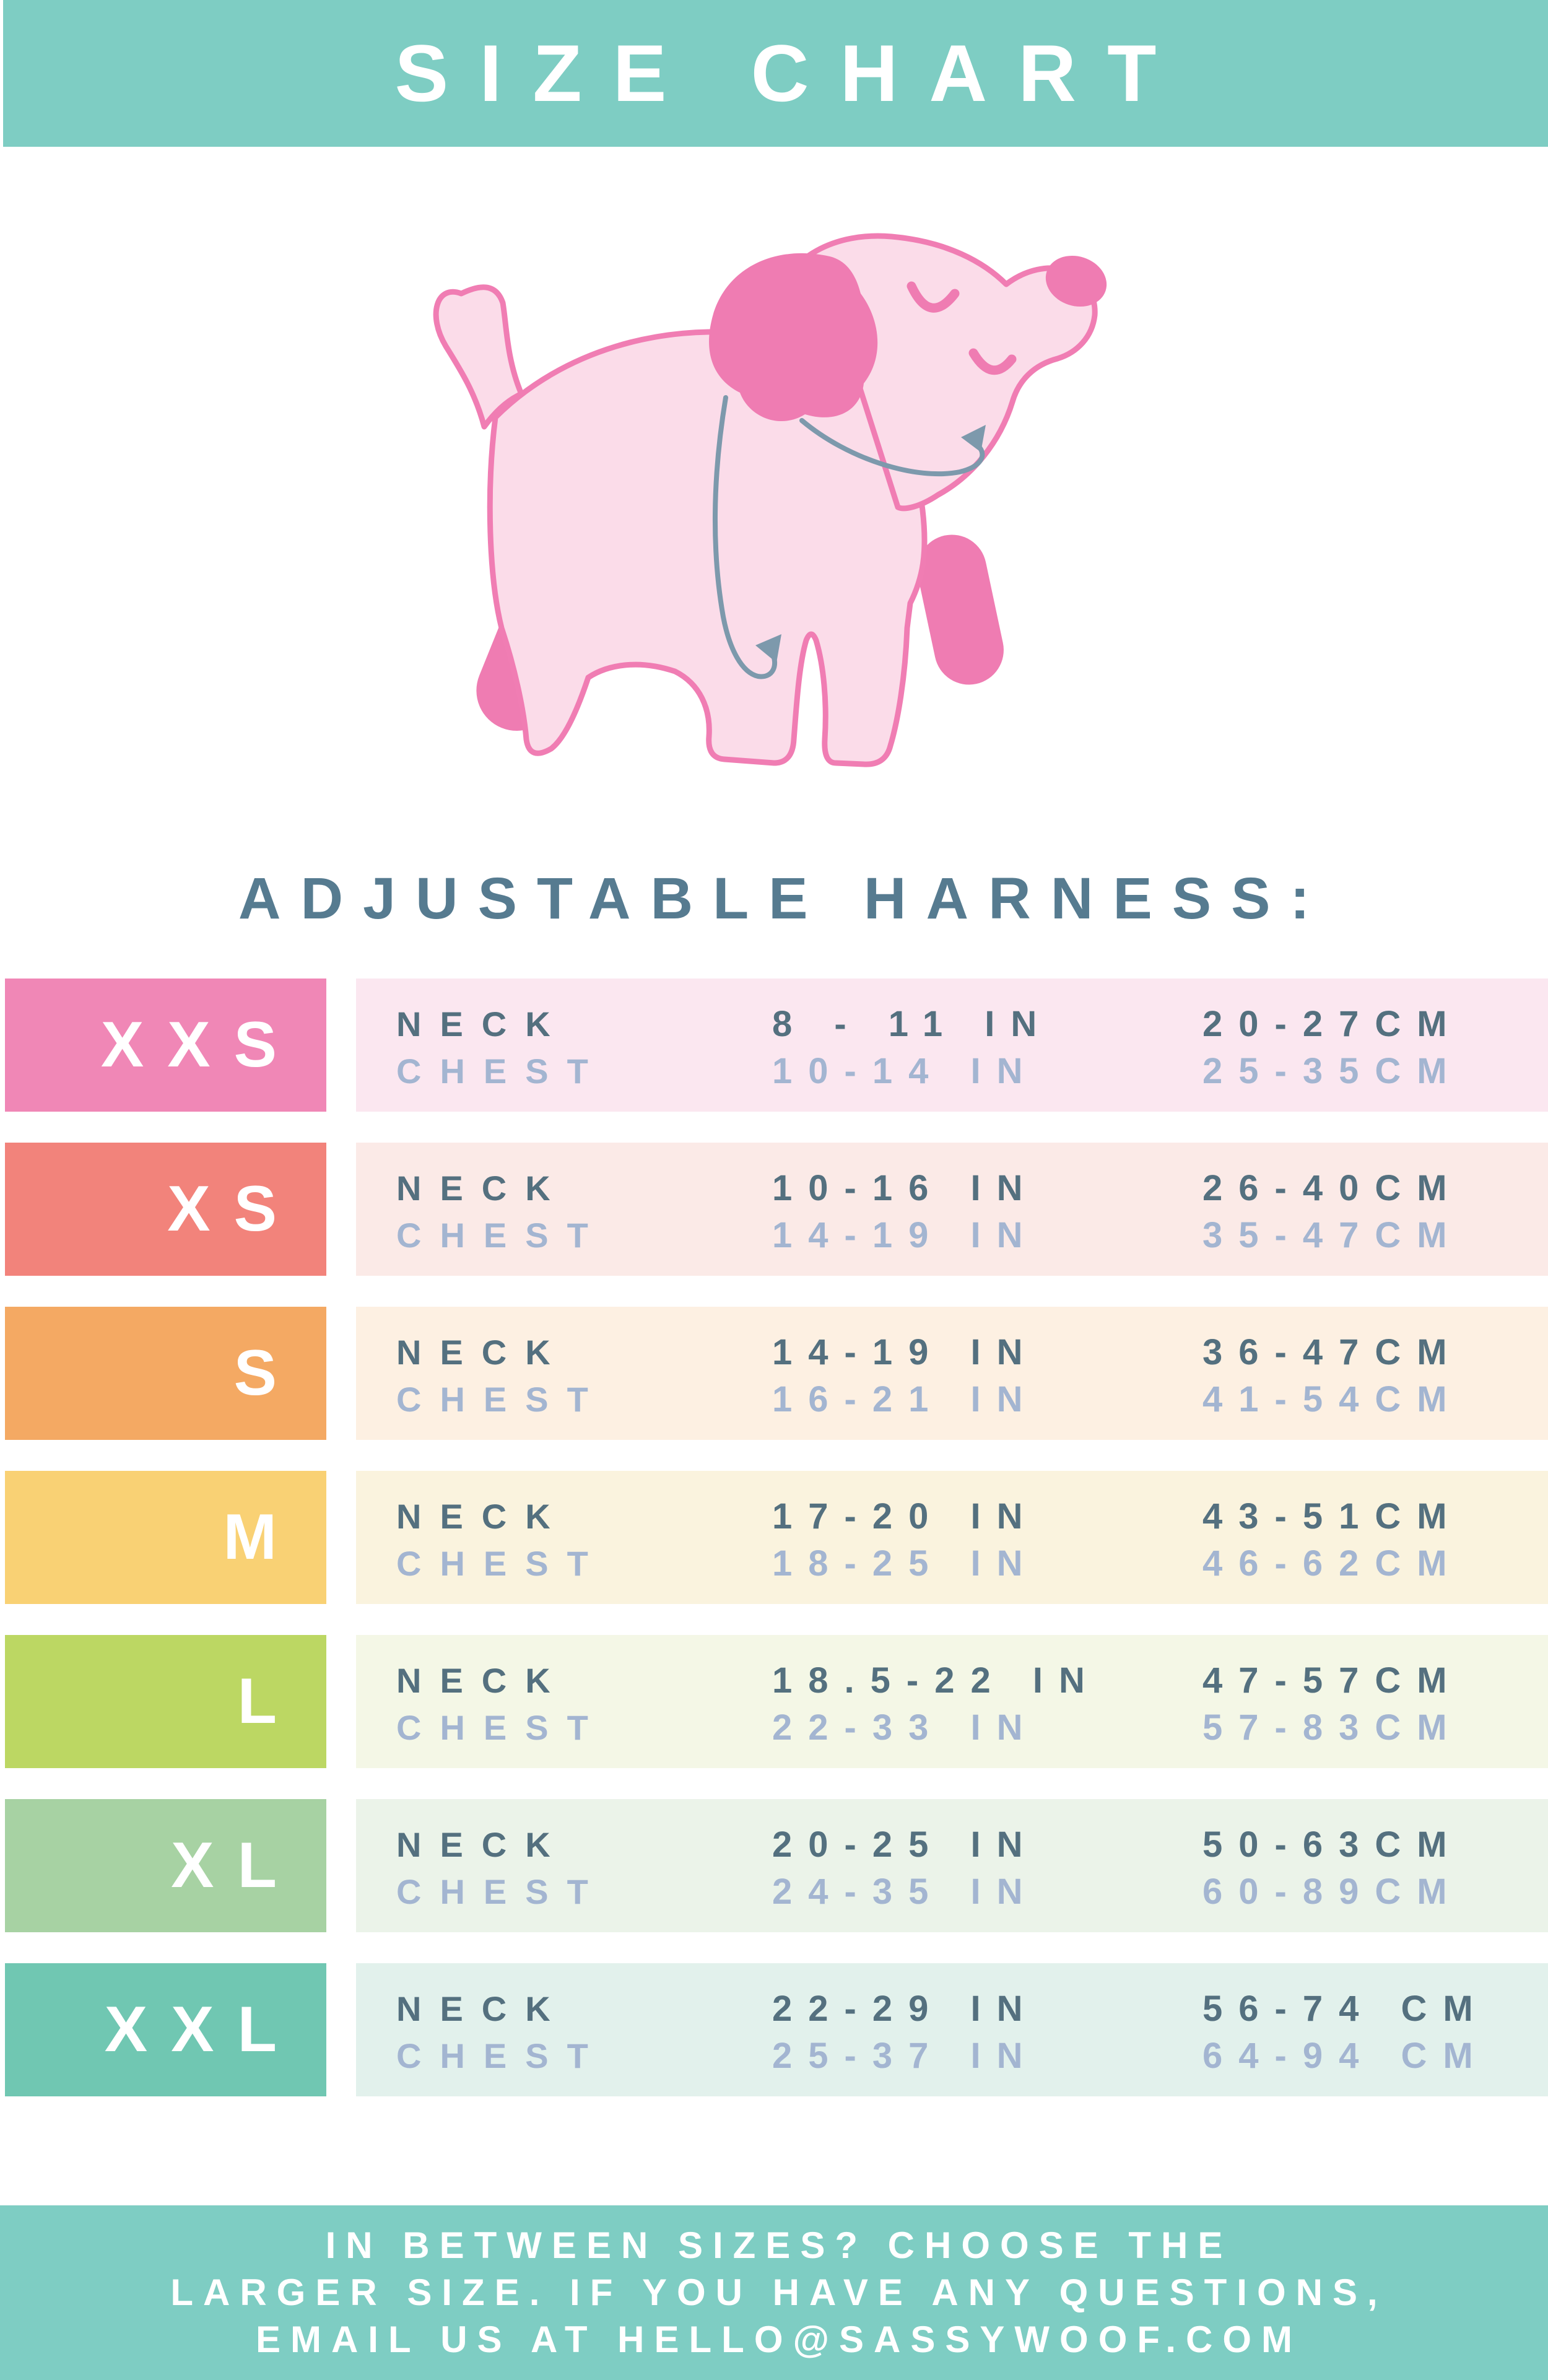  I want to click on chest-inches: 14-19 IN, so click(905, 1235).